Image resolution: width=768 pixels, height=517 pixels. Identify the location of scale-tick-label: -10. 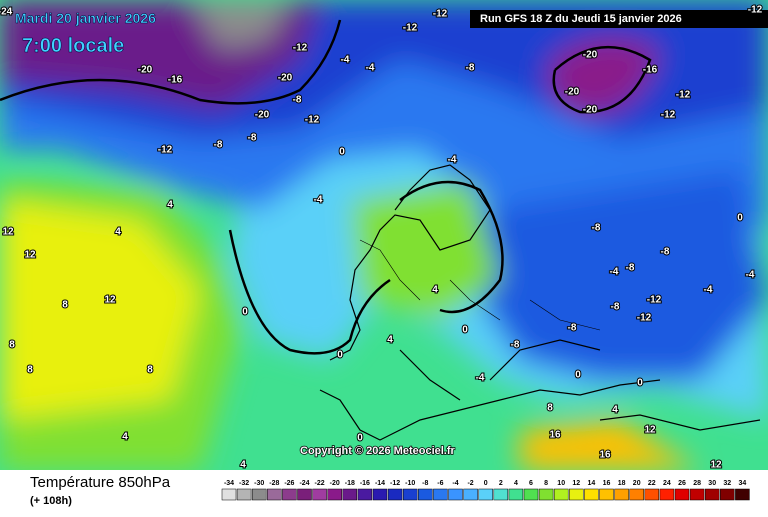
(410, 483).